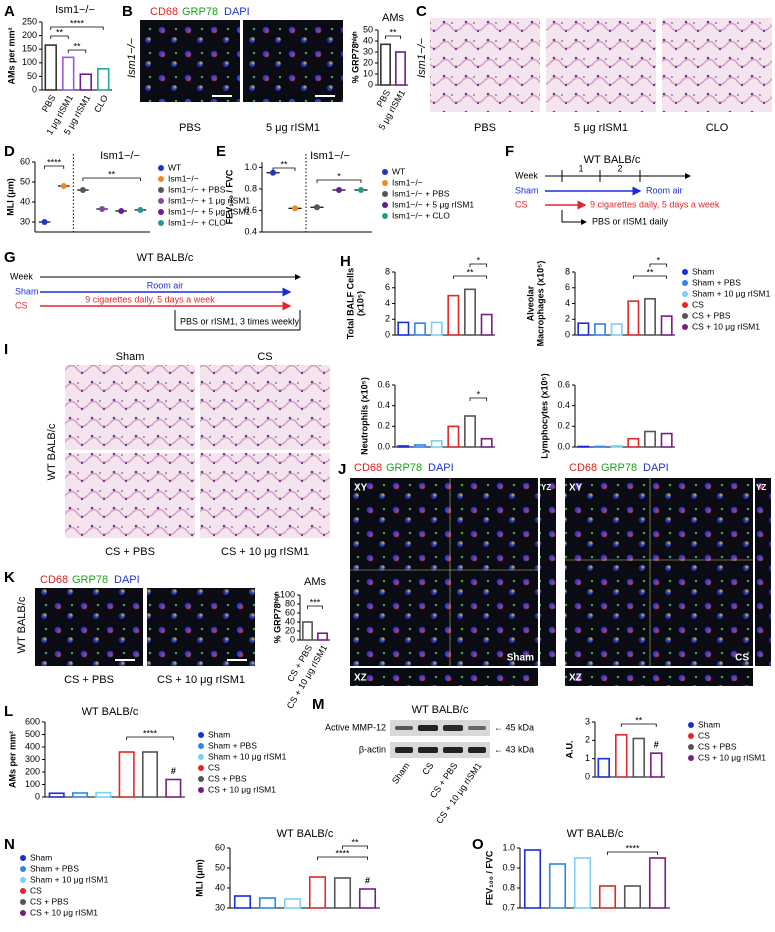  What do you see at coordinates (421, 215) in the screenshot?
I see `legend-label: Ism1−/− + CLO` at bounding box center [421, 215].